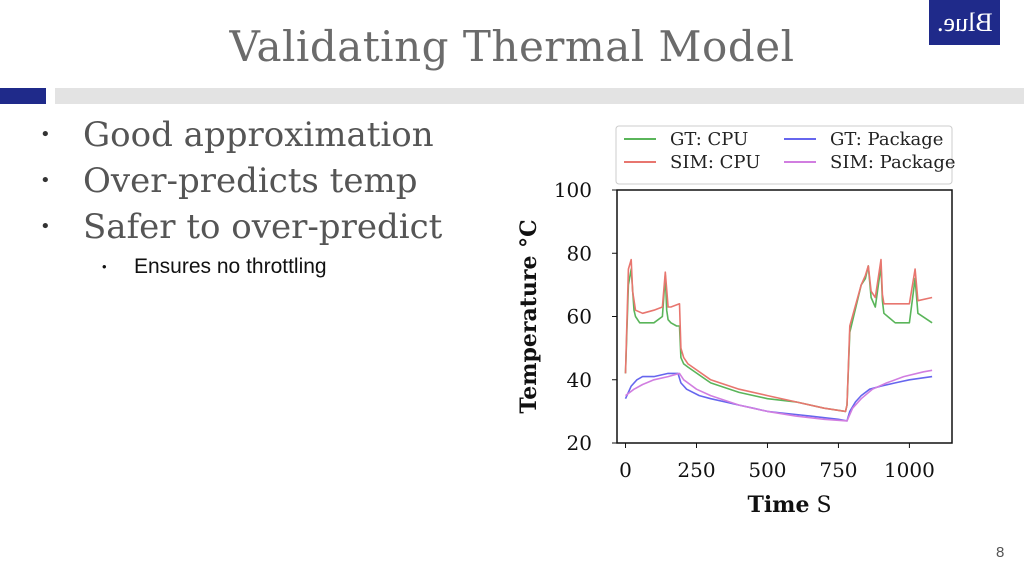  Describe the element at coordinates (23, 96) in the screenshot. I see `title-rule-accent` at that location.